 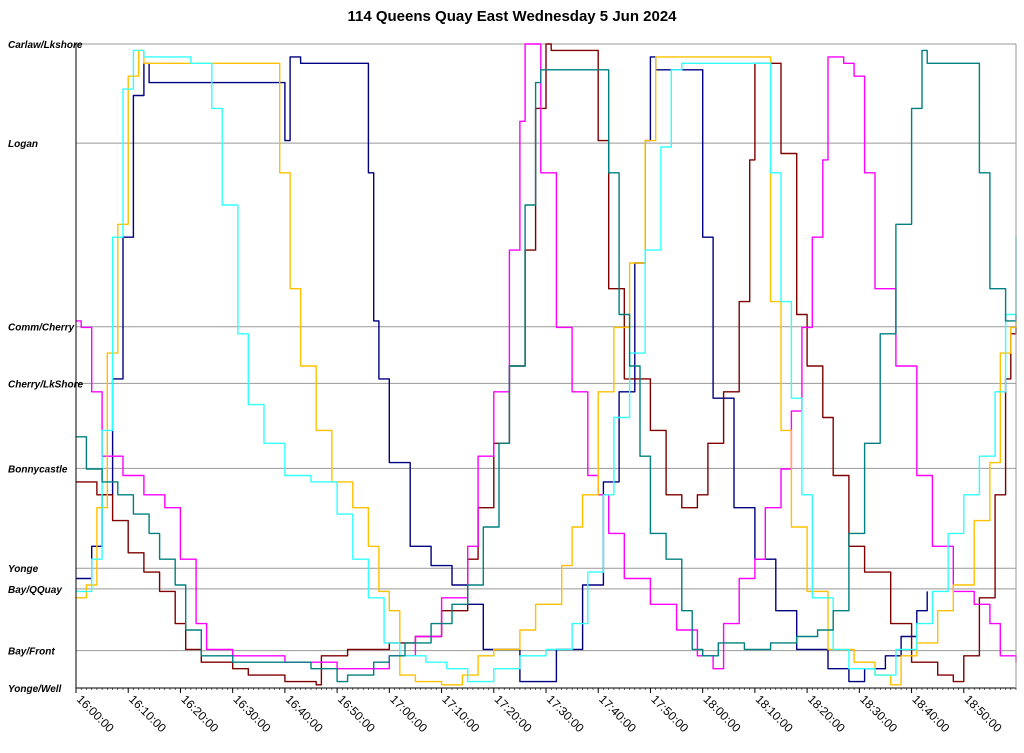 What do you see at coordinates (878, 713) in the screenshot?
I see `x-tick-label: 18:30:00` at bounding box center [878, 713].